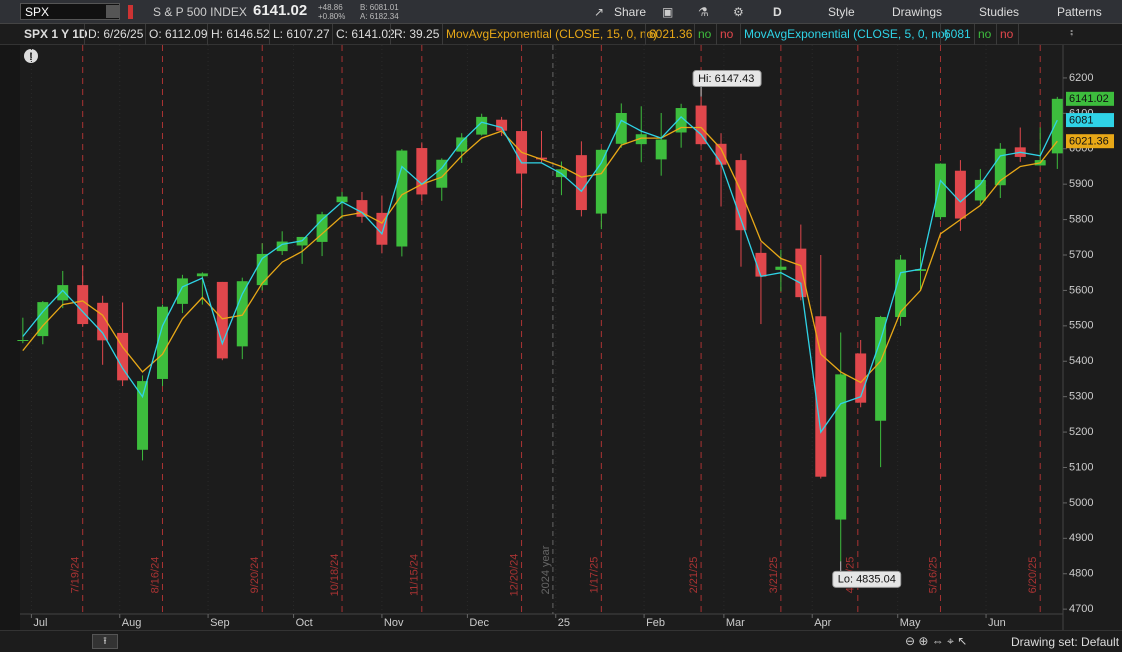 Image resolution: width=1122 pixels, height=652 pixels. What do you see at coordinates (1079, 12) in the screenshot?
I see `patterns-button: Patterns` at bounding box center [1079, 12].